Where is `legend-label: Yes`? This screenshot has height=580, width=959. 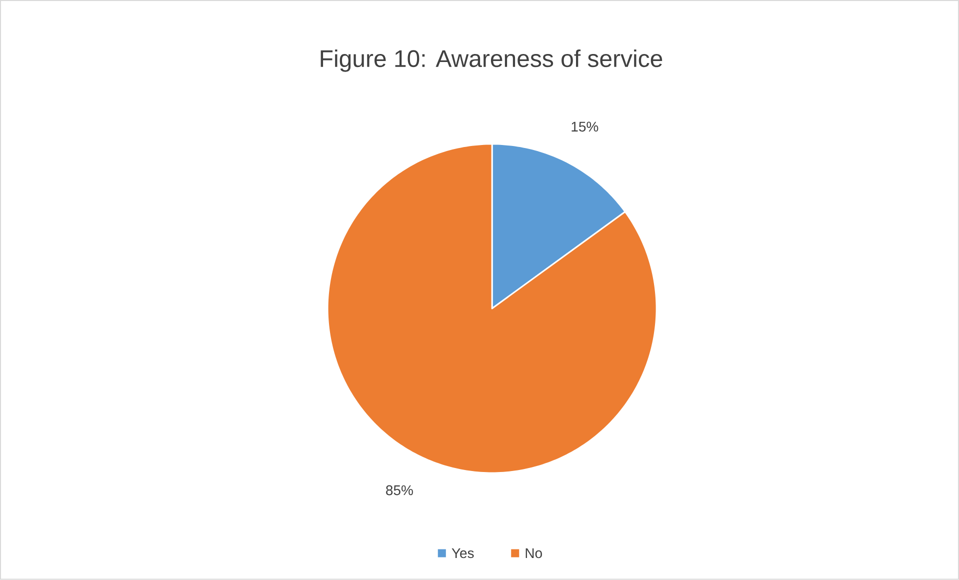 legend-label: Yes is located at coordinates (463, 553).